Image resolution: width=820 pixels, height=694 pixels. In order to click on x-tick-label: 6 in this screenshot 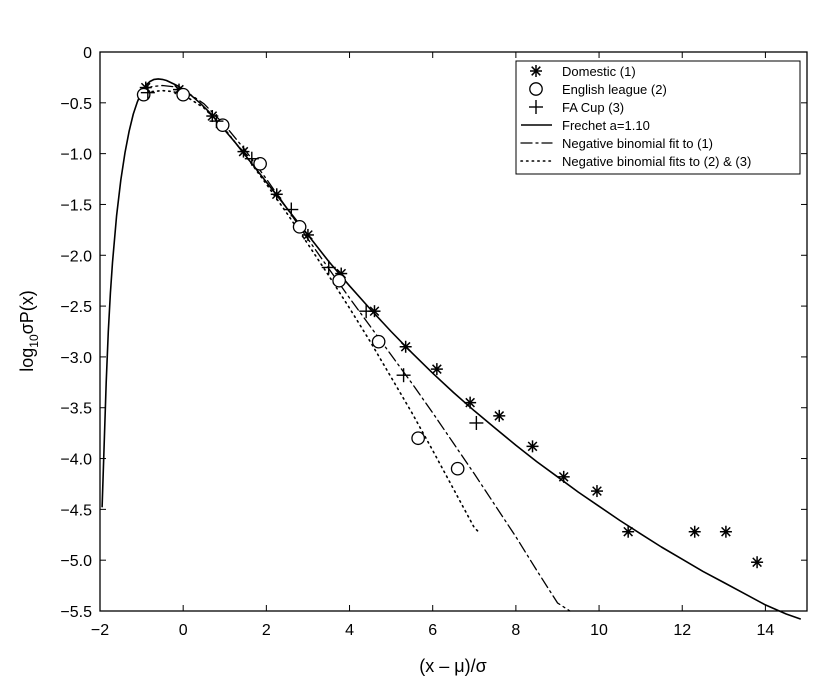, I will do `click(432, 630)`.